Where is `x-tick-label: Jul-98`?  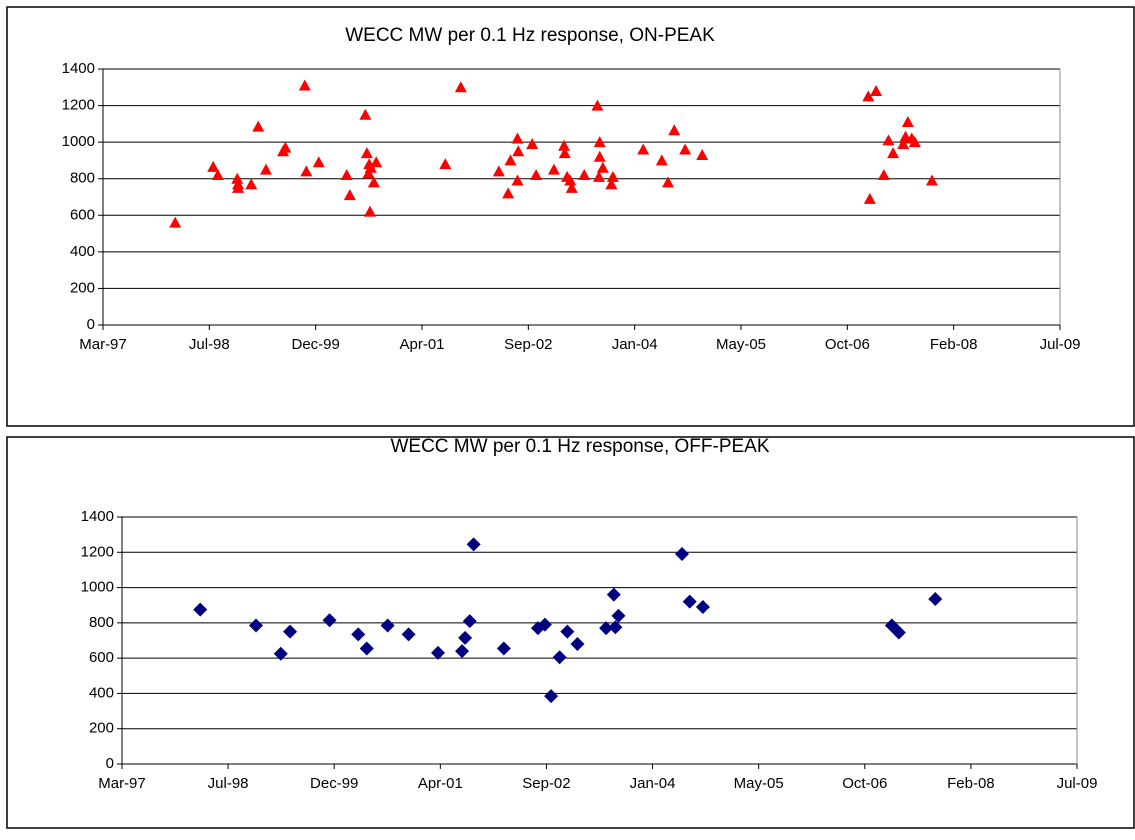 x-tick-label: Jul-98 is located at coordinates (228, 783).